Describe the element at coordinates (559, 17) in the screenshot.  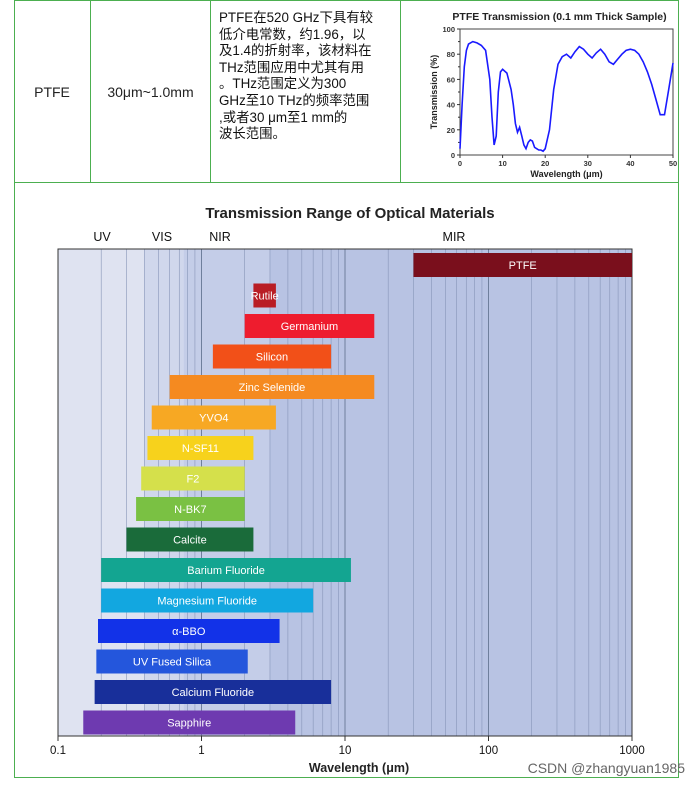
I see `chart-title: PTFE Transmission (0.1 mm Thick Sample)` at that location.